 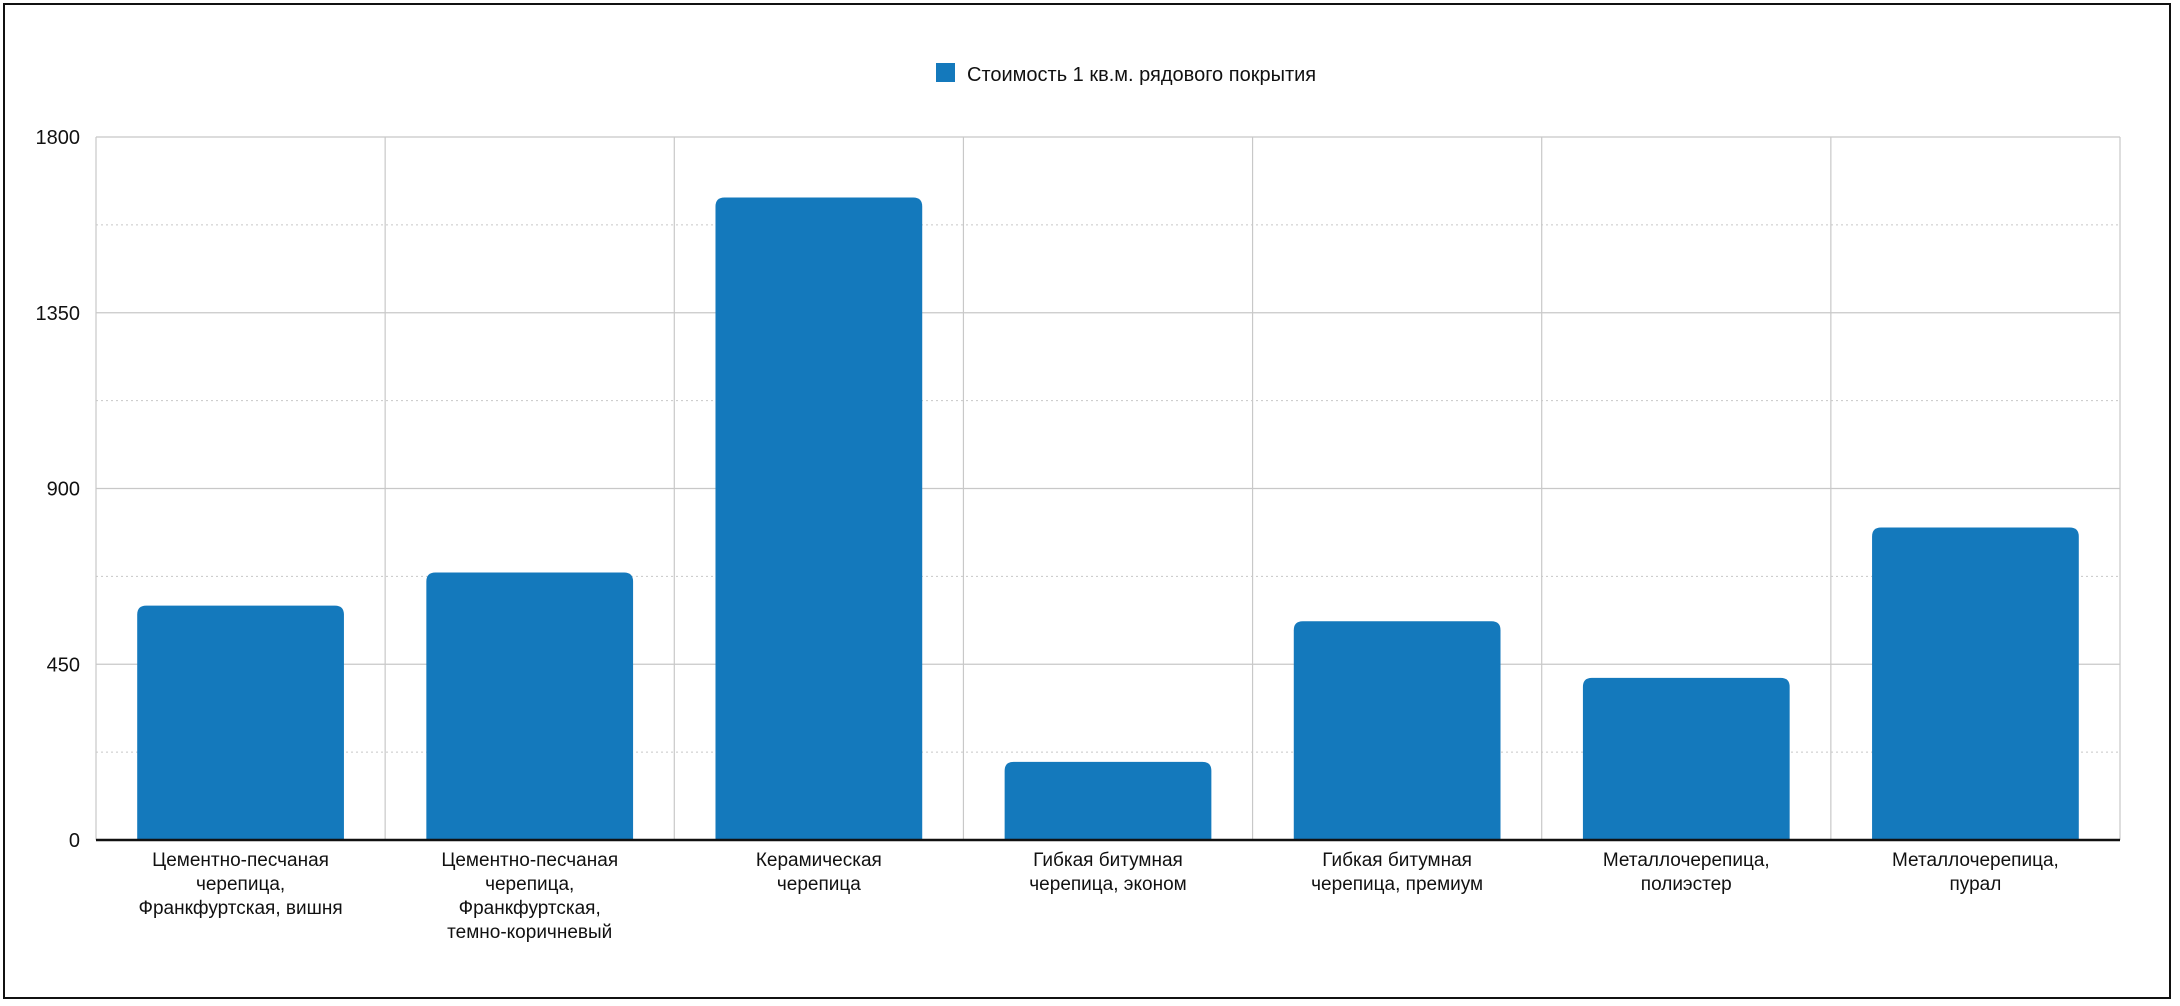 What do you see at coordinates (1975, 872) in the screenshot?
I see `x-category-label: Металлочерепица, пурал` at bounding box center [1975, 872].